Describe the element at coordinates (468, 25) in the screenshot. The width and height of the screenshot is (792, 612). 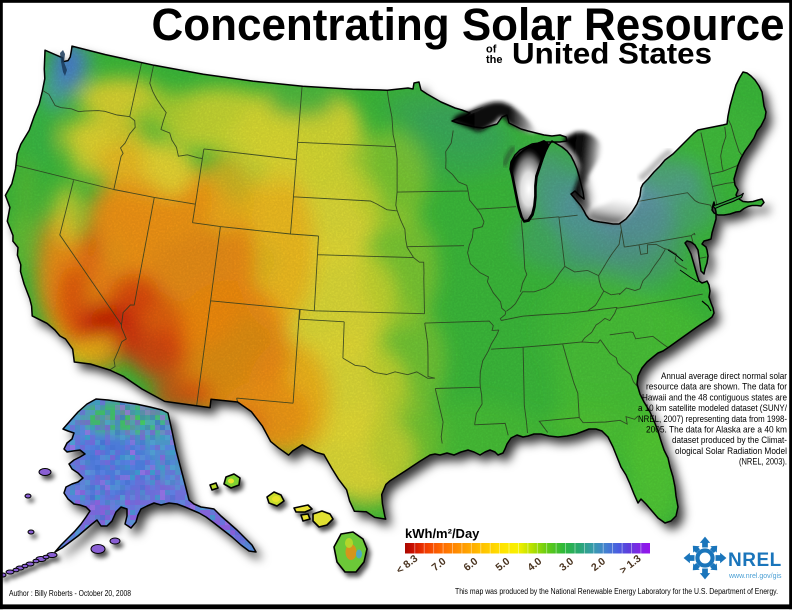
I see `svg-text: Concentrating Solar Resource` at that location.